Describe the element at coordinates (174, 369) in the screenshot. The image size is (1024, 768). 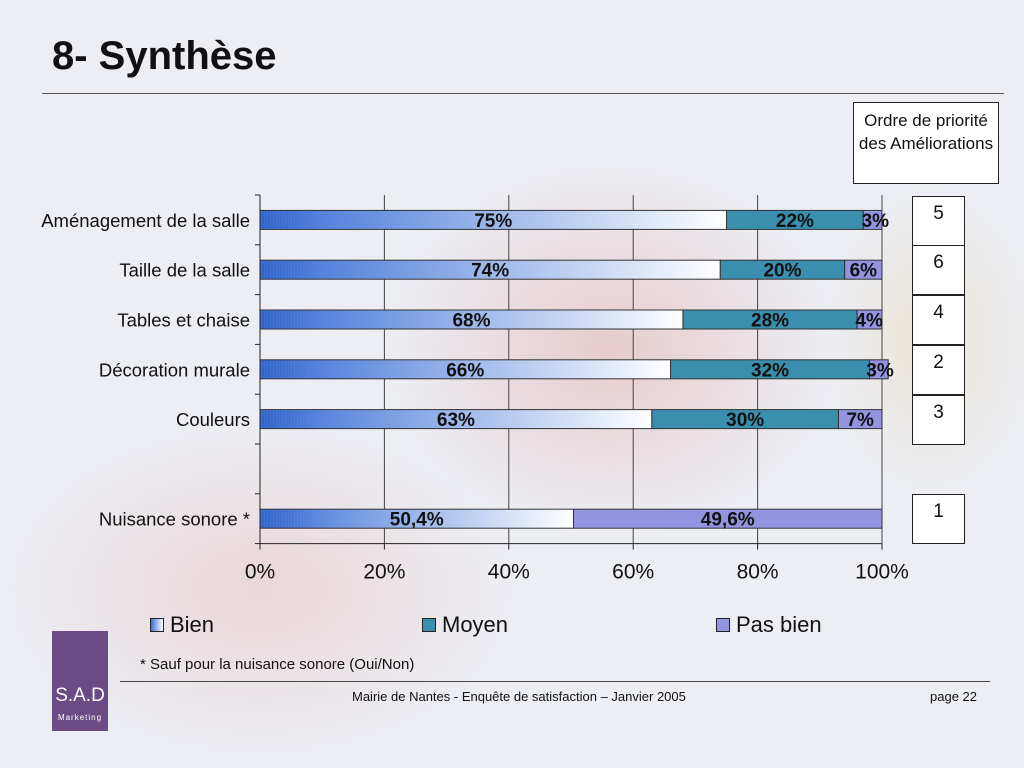
I see `category-label: Décoration murale` at that location.